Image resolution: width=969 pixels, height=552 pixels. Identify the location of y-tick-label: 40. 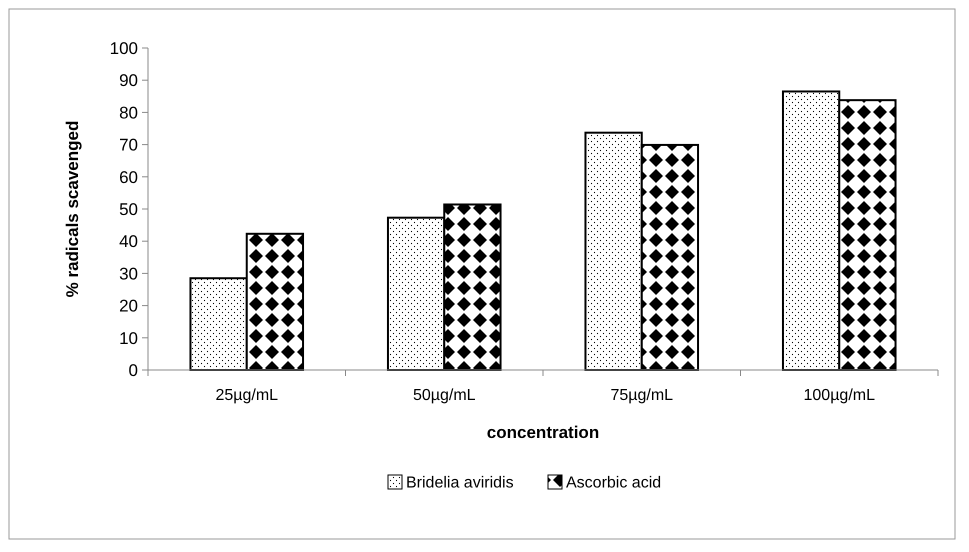
(128, 242).